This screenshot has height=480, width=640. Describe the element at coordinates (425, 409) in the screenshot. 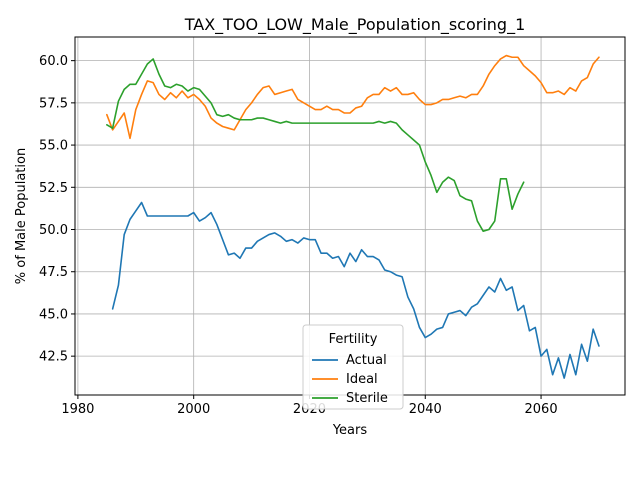

I see `x-tick-label: 2040` at that location.